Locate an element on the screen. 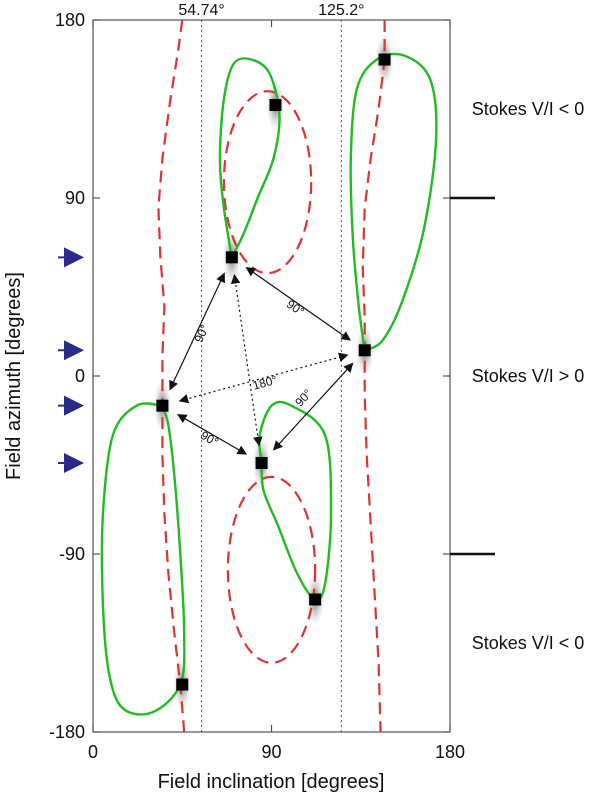 The image size is (600, 800). angle-label-0: 90° is located at coordinates (201, 333).